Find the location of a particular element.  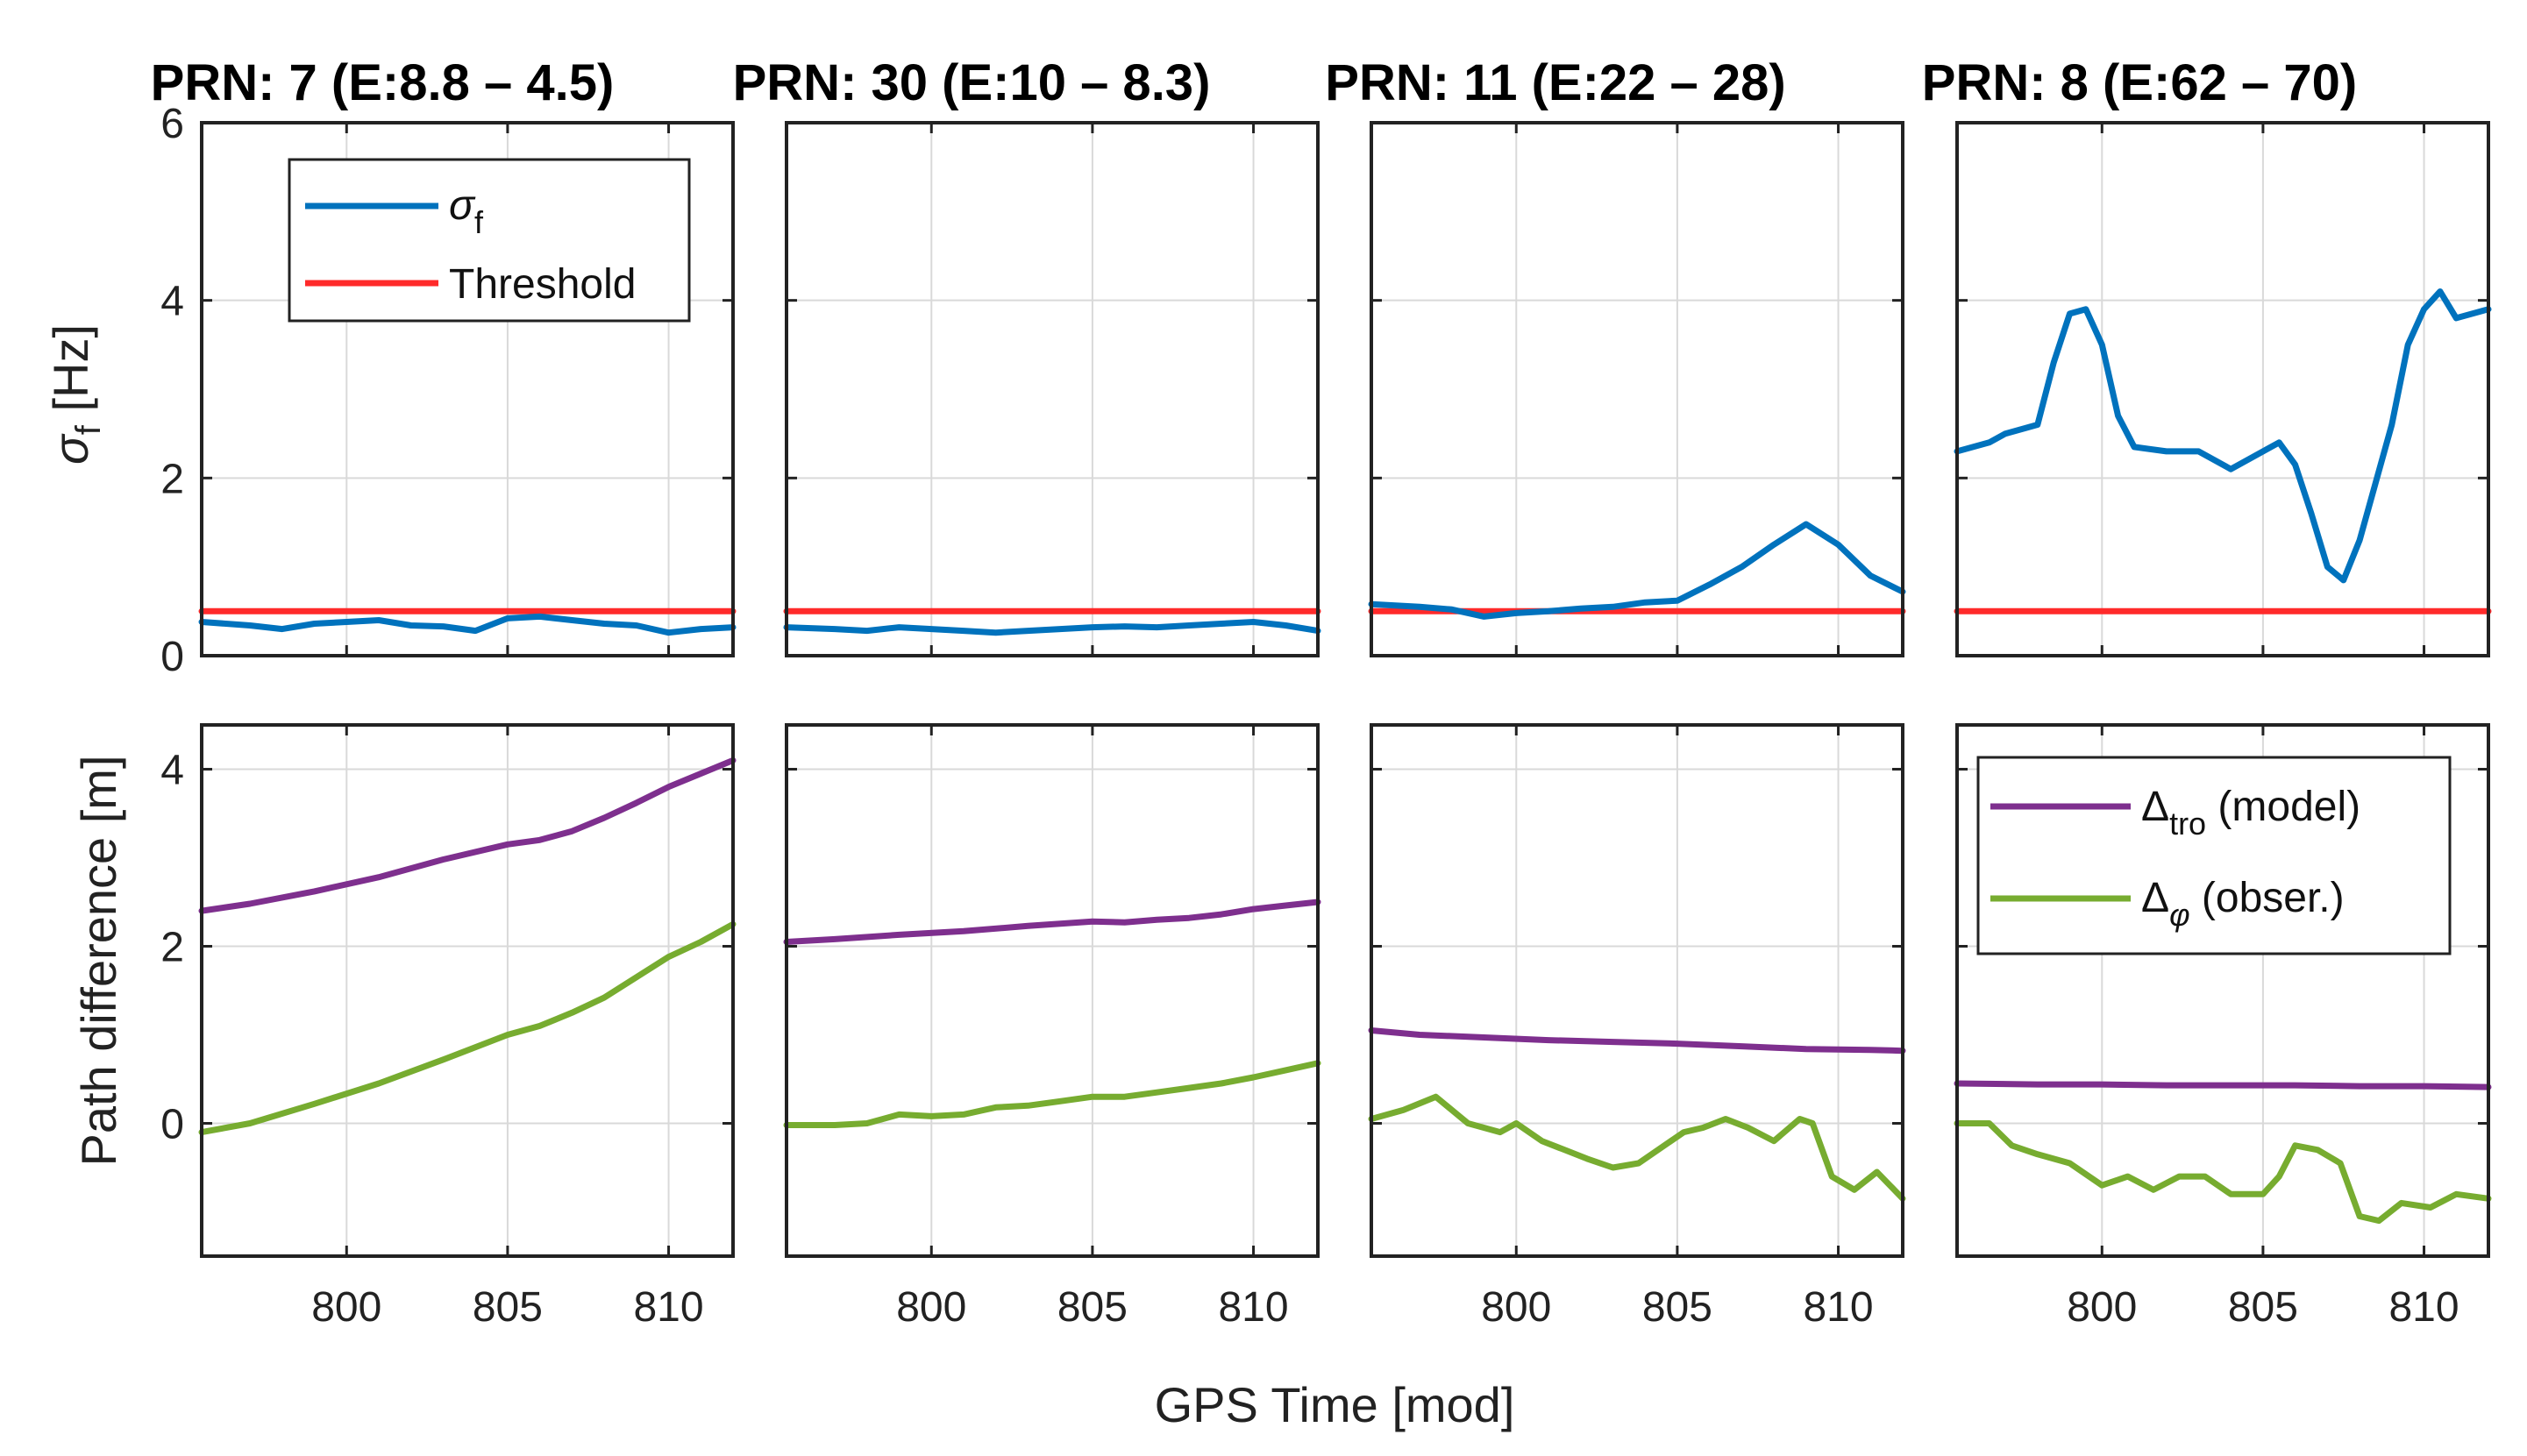

axes-frame-2-top is located at coordinates (1052, 389).